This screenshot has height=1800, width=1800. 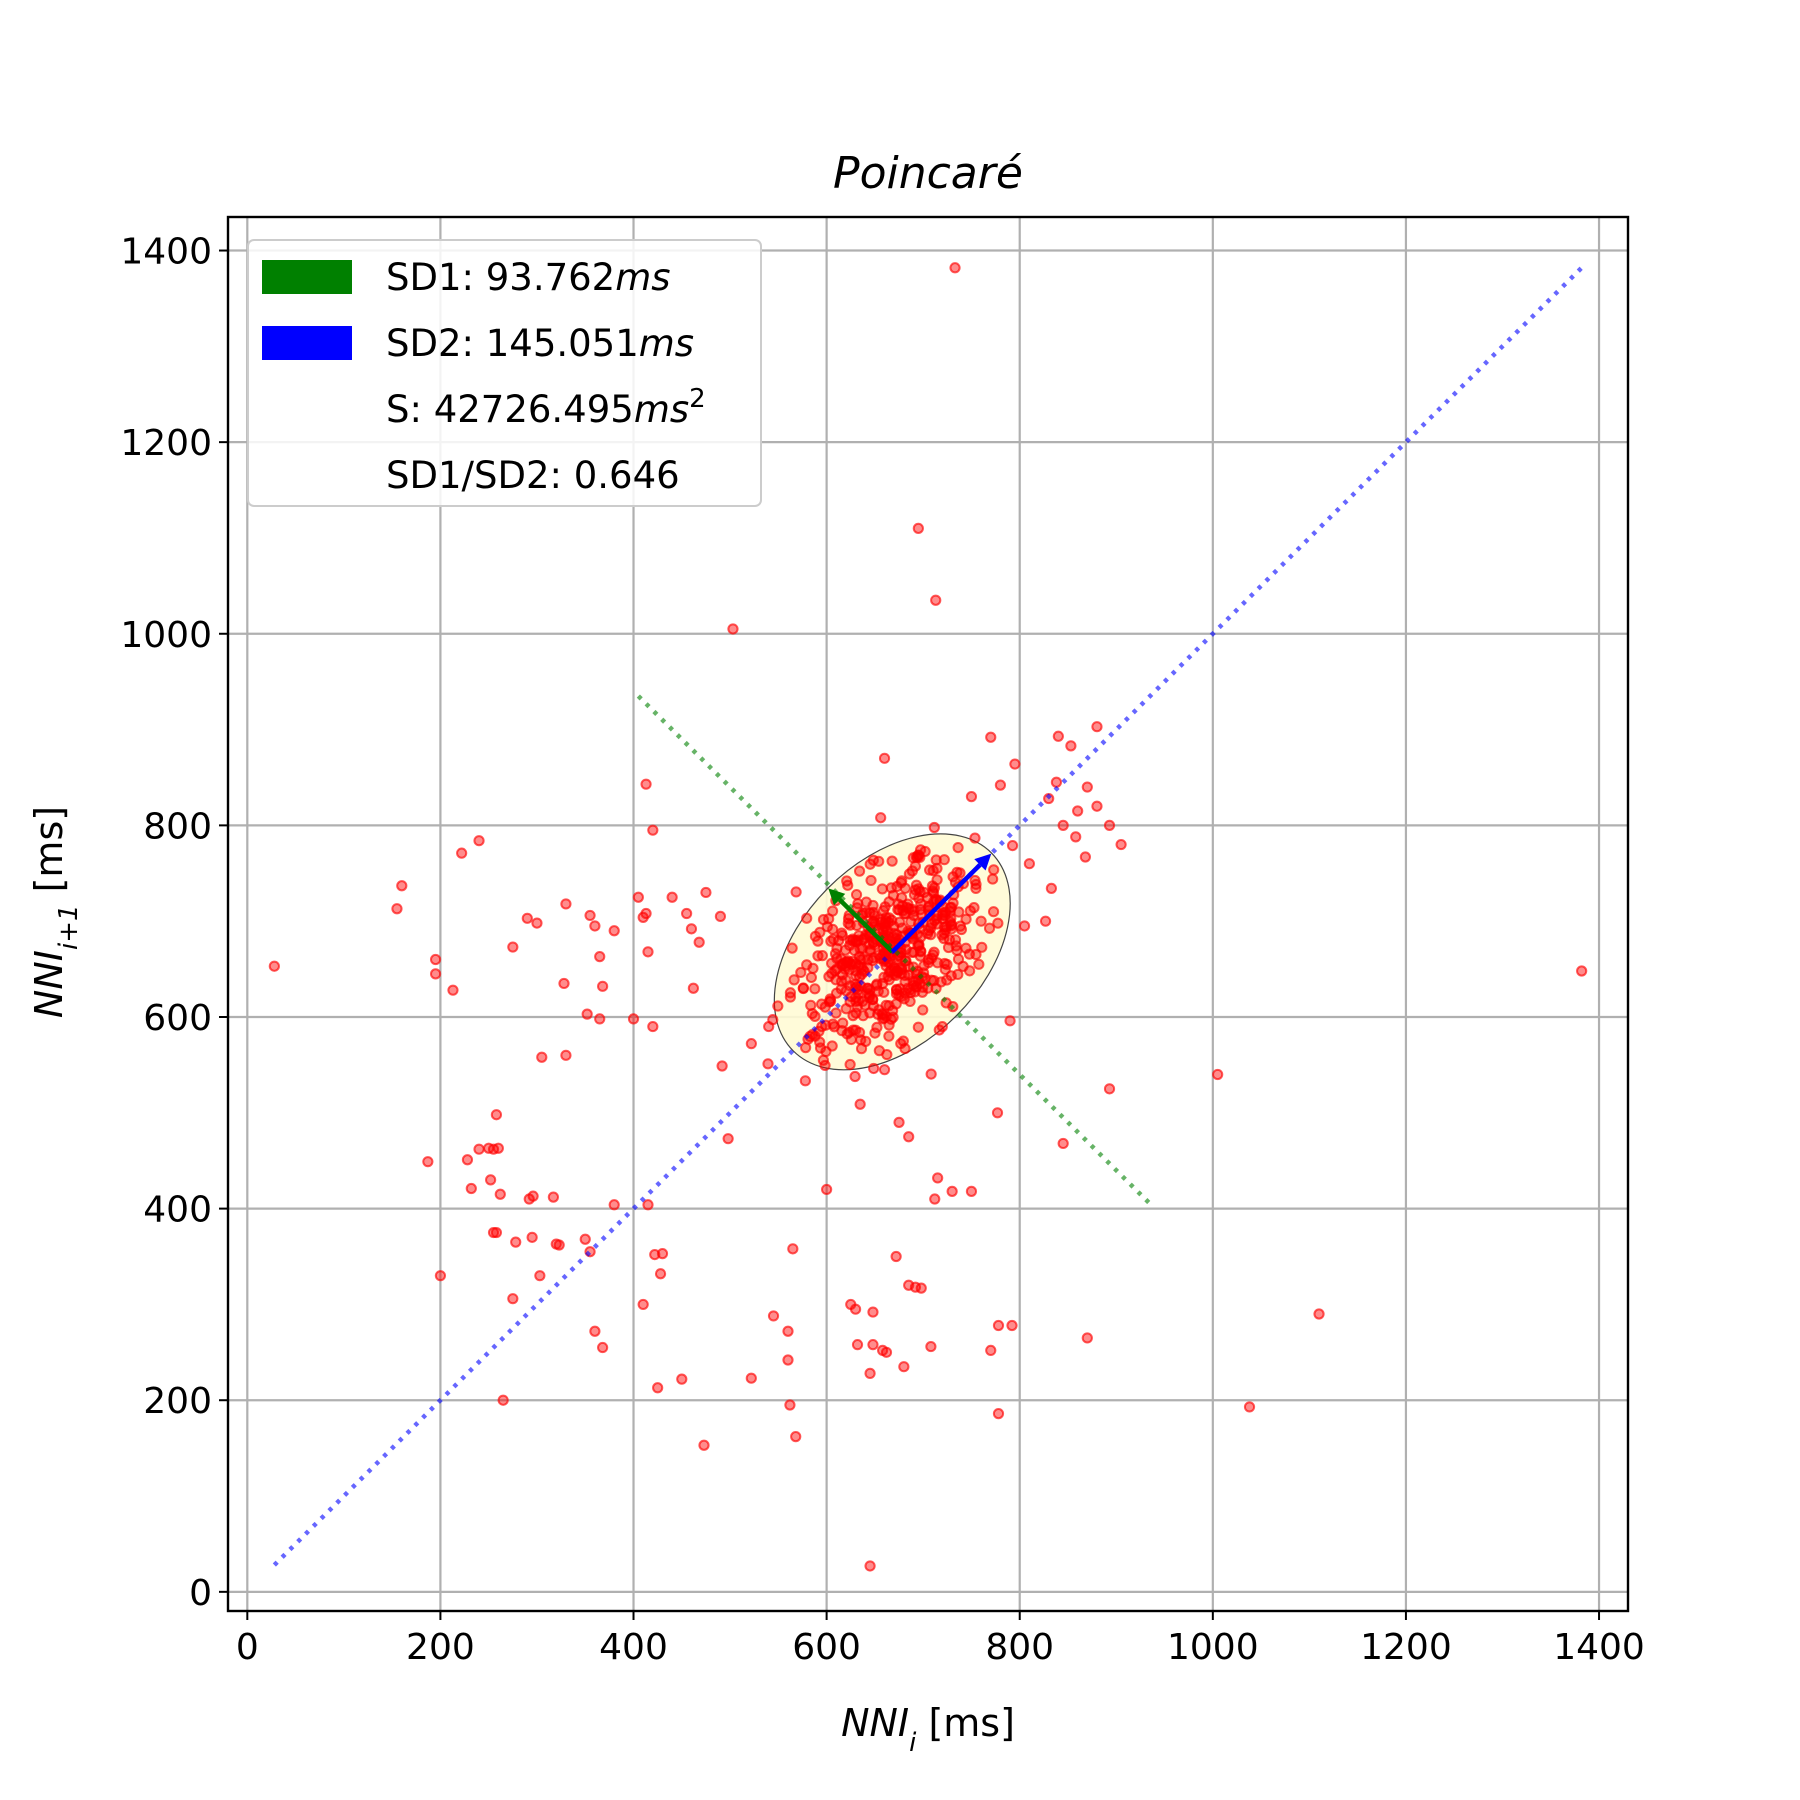 What do you see at coordinates (910, 903) in the screenshot?
I see `sd-arrows` at bounding box center [910, 903].